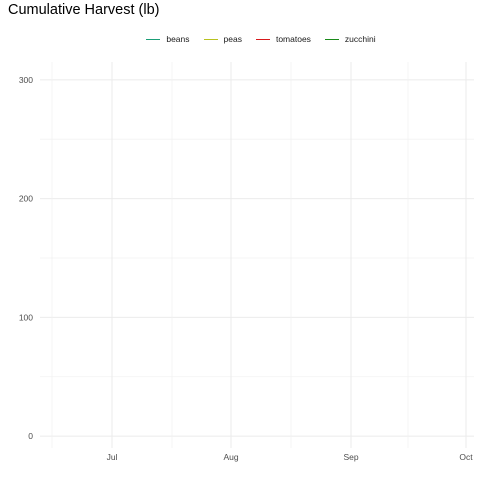  I want to click on x-tick-label: Oct, so click(466, 457).